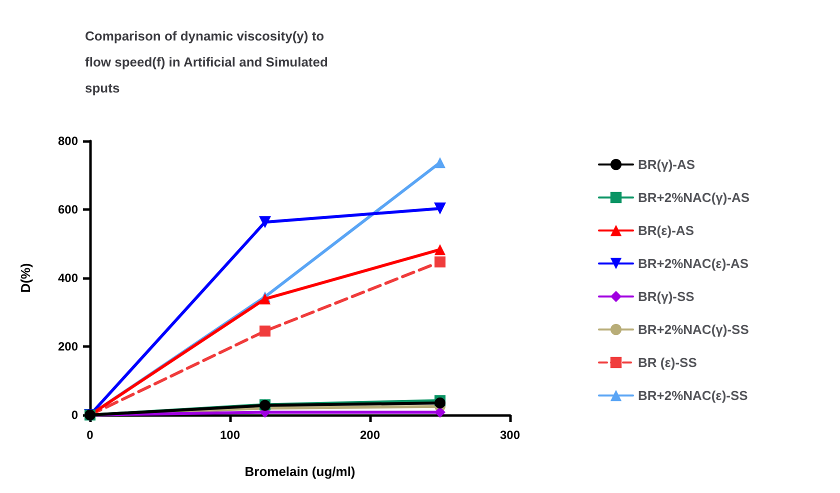 The image size is (840, 493). What do you see at coordinates (693, 263) in the screenshot?
I see `legend-label: BR+2%NAC(ε)-AS` at bounding box center [693, 263].